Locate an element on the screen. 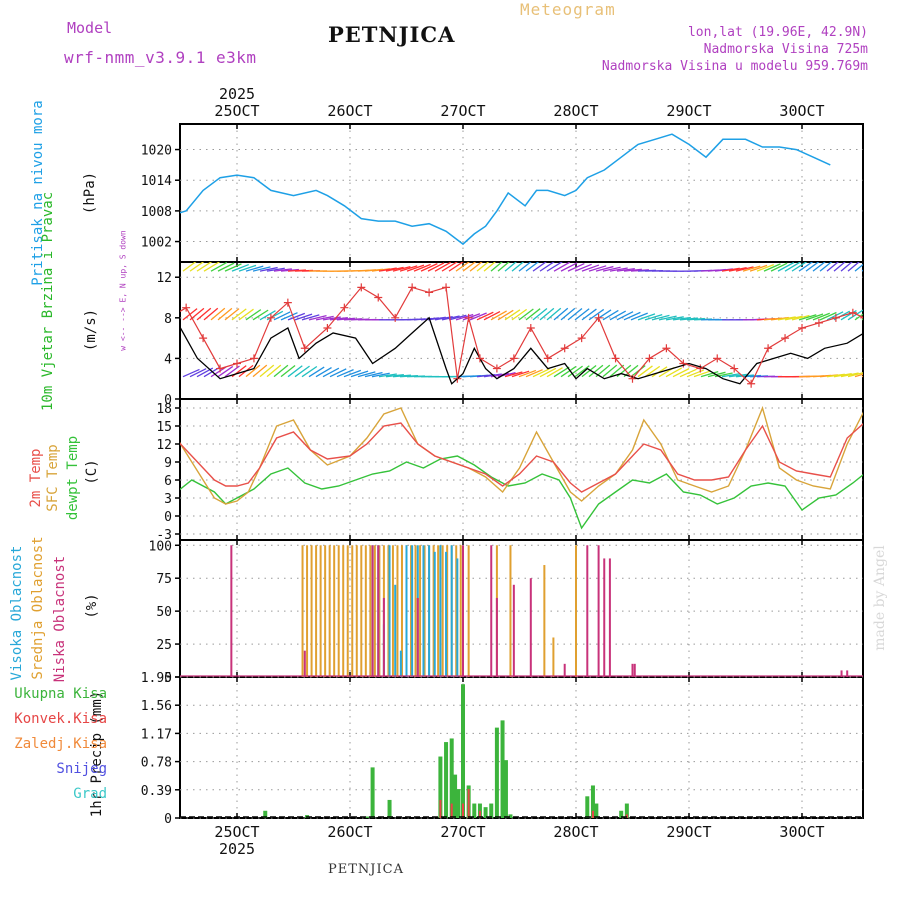  y-tick-label: 1.17 is located at coordinates (156, 734).